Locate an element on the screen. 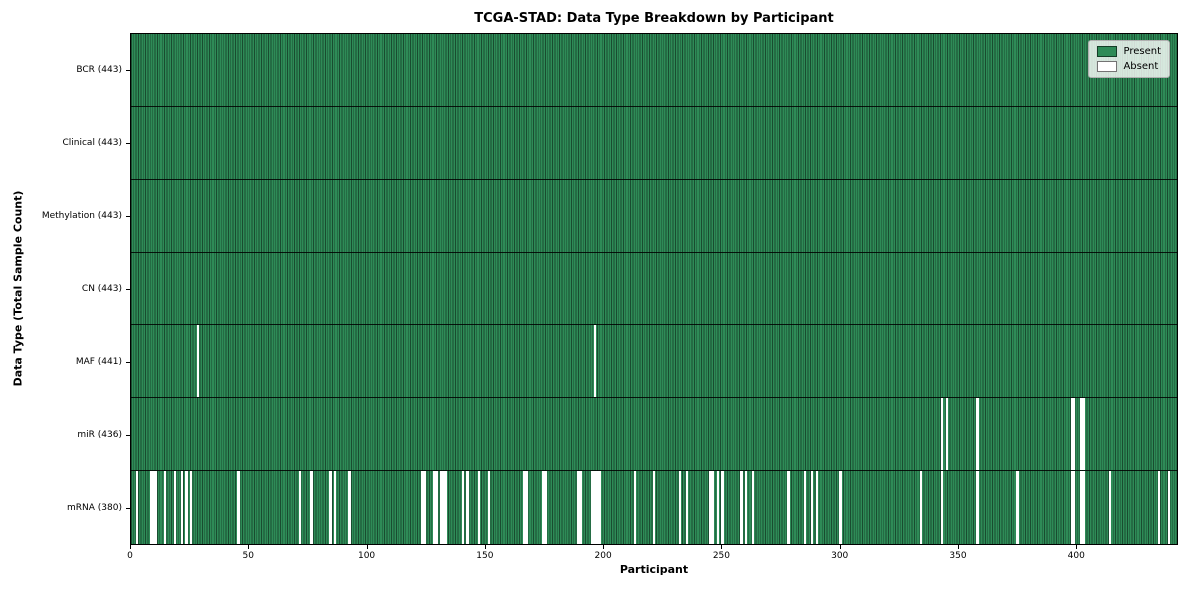 This screenshot has height=600, width=1200. y-tick-label-cn: CN (443) is located at coordinates (101, 289).